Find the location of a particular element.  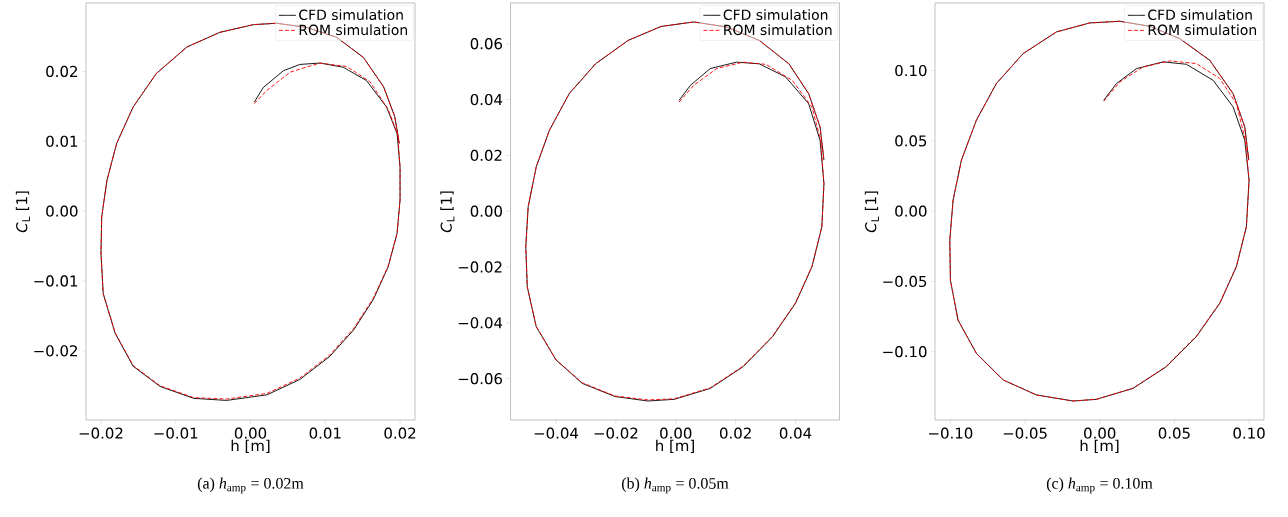

x-tick-label: −0.04 is located at coordinates (556, 433).